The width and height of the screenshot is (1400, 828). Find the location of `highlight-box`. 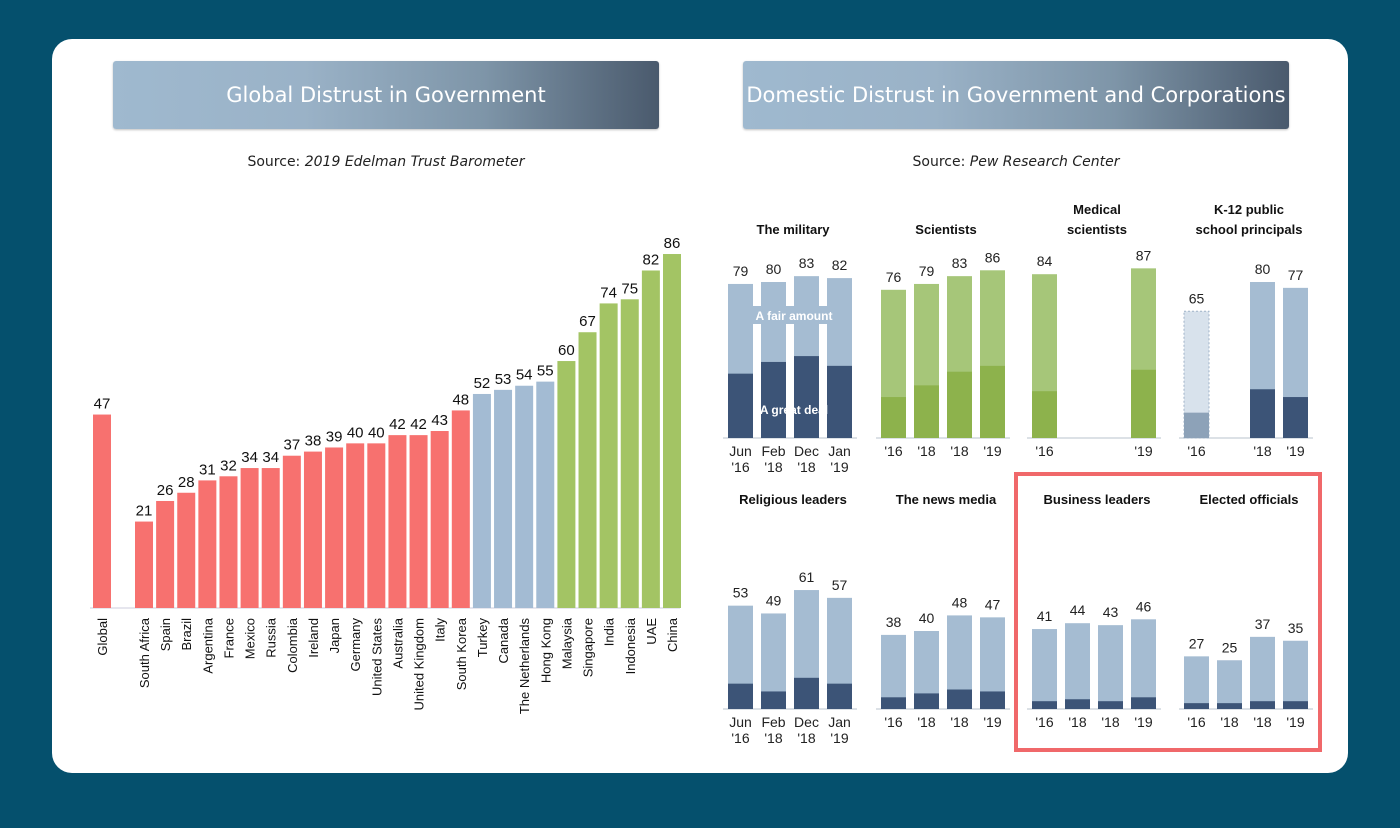

highlight-box is located at coordinates (1168, 612).